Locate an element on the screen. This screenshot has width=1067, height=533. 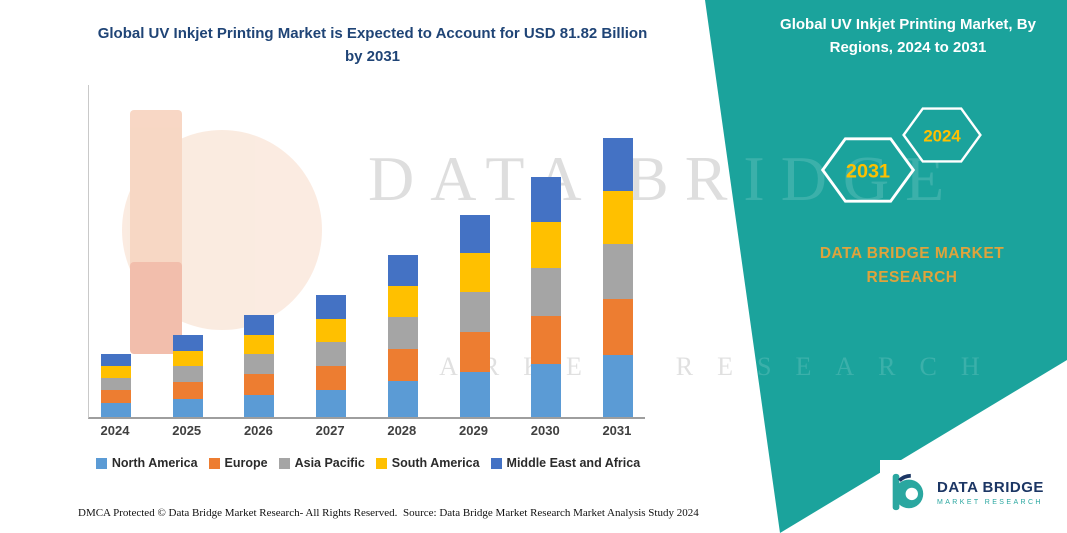
x-axis-label-2024: 2024 is located at coordinates (115, 430).